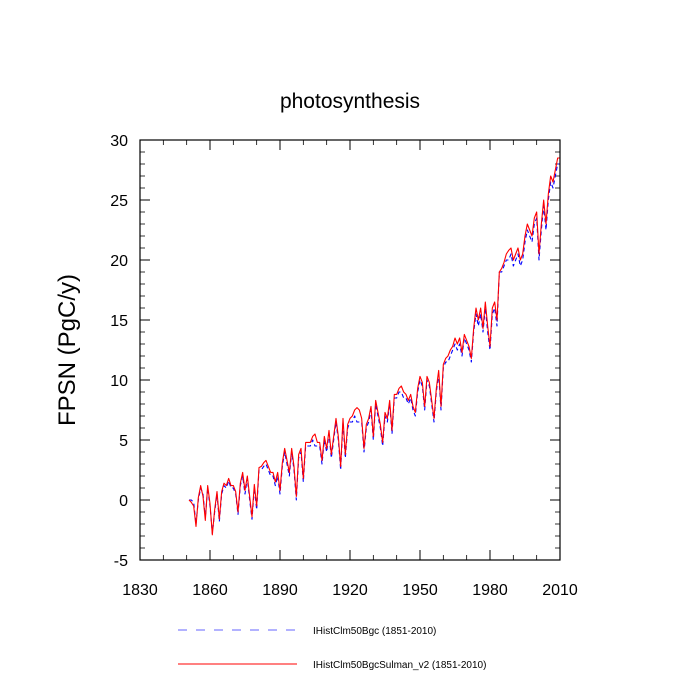 This screenshot has width=700, height=700. Describe the element at coordinates (490, 590) in the screenshot. I see `x-tick-label: 1980` at that location.